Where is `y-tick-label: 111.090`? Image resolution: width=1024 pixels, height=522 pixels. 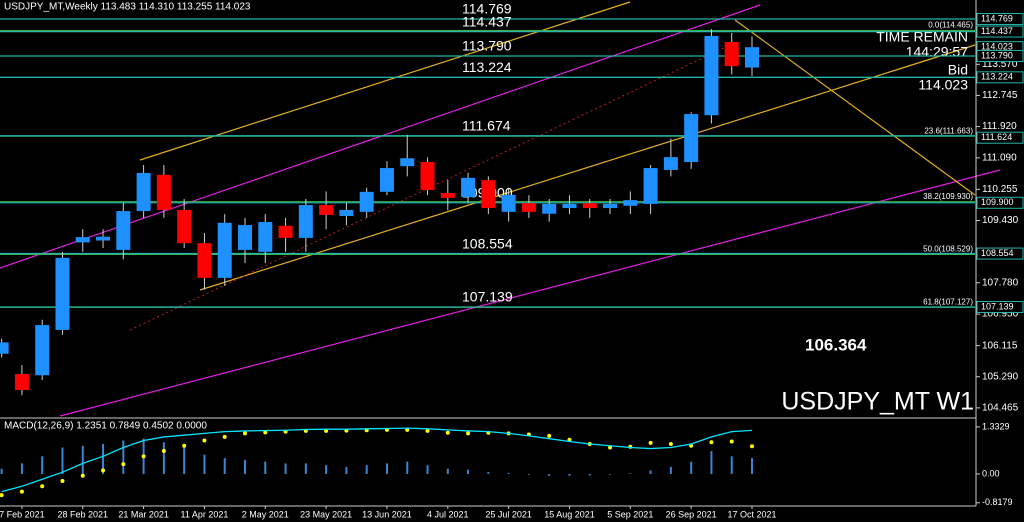
y-tick-label: 111.090 is located at coordinates (999, 158).